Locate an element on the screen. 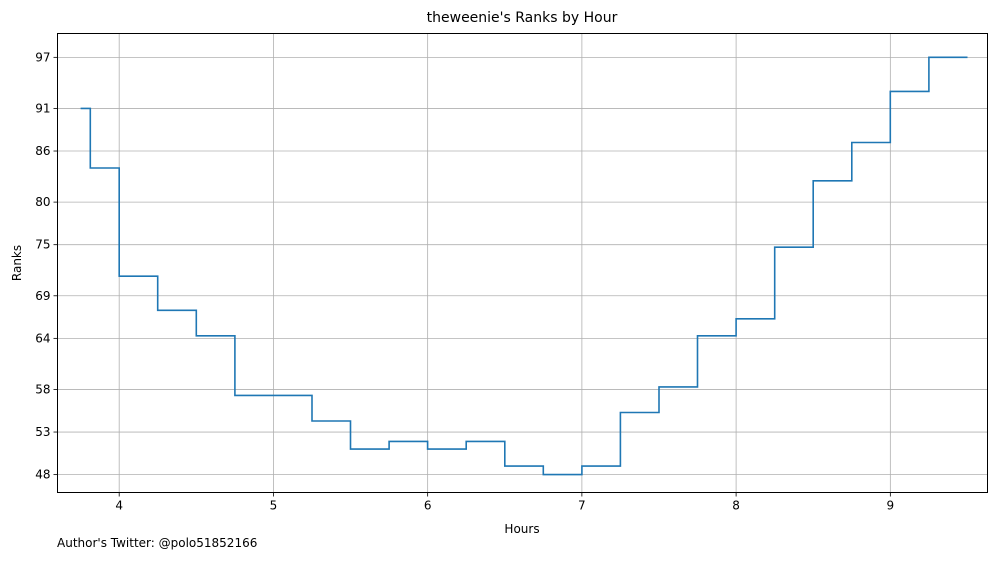 This screenshot has width=997, height=562. y-axis-ticks: 48 53 58 64 69 75 80 86 91 97 is located at coordinates (46, 266).